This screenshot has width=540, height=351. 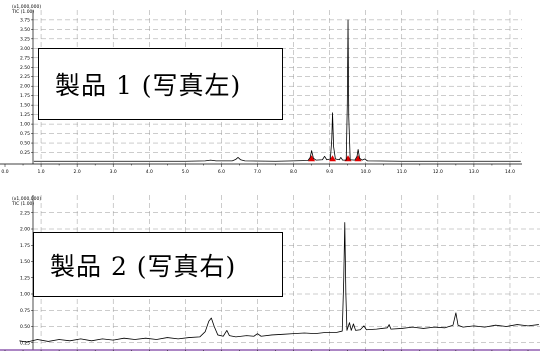 I want to click on y-tick-label: 3.25, so click(x=25, y=39).